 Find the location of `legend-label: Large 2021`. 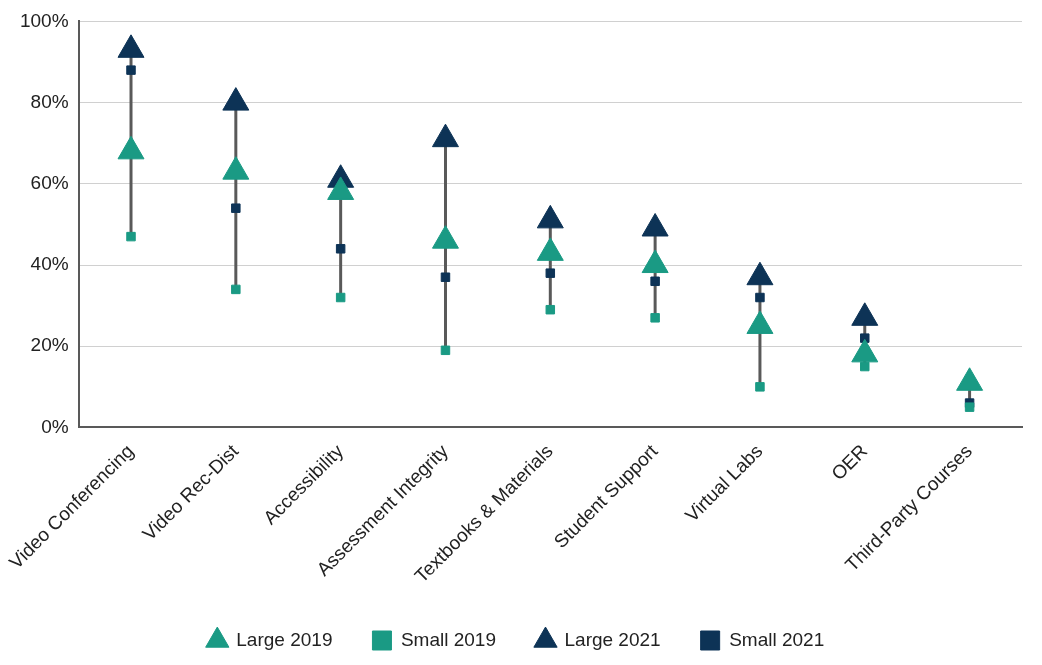

legend-label: Large 2021 is located at coordinates (612, 639).